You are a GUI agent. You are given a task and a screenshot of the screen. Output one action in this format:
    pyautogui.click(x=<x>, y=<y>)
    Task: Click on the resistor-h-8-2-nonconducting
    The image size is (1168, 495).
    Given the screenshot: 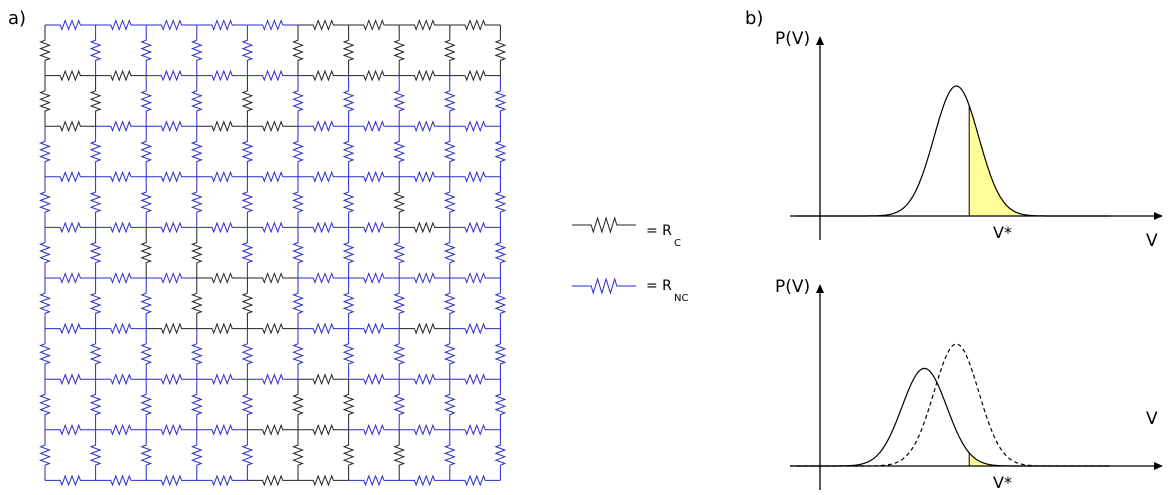 What is the action you would take?
    pyautogui.click(x=171, y=429)
    